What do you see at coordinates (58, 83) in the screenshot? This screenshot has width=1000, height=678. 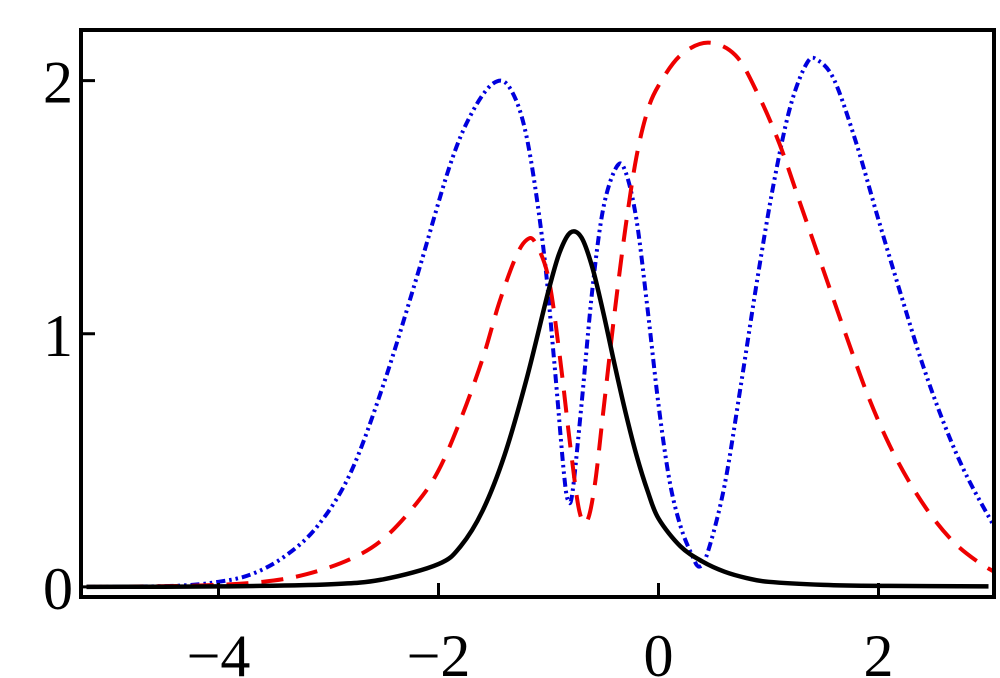 I see `y-tick-label: 2` at bounding box center [58, 83].